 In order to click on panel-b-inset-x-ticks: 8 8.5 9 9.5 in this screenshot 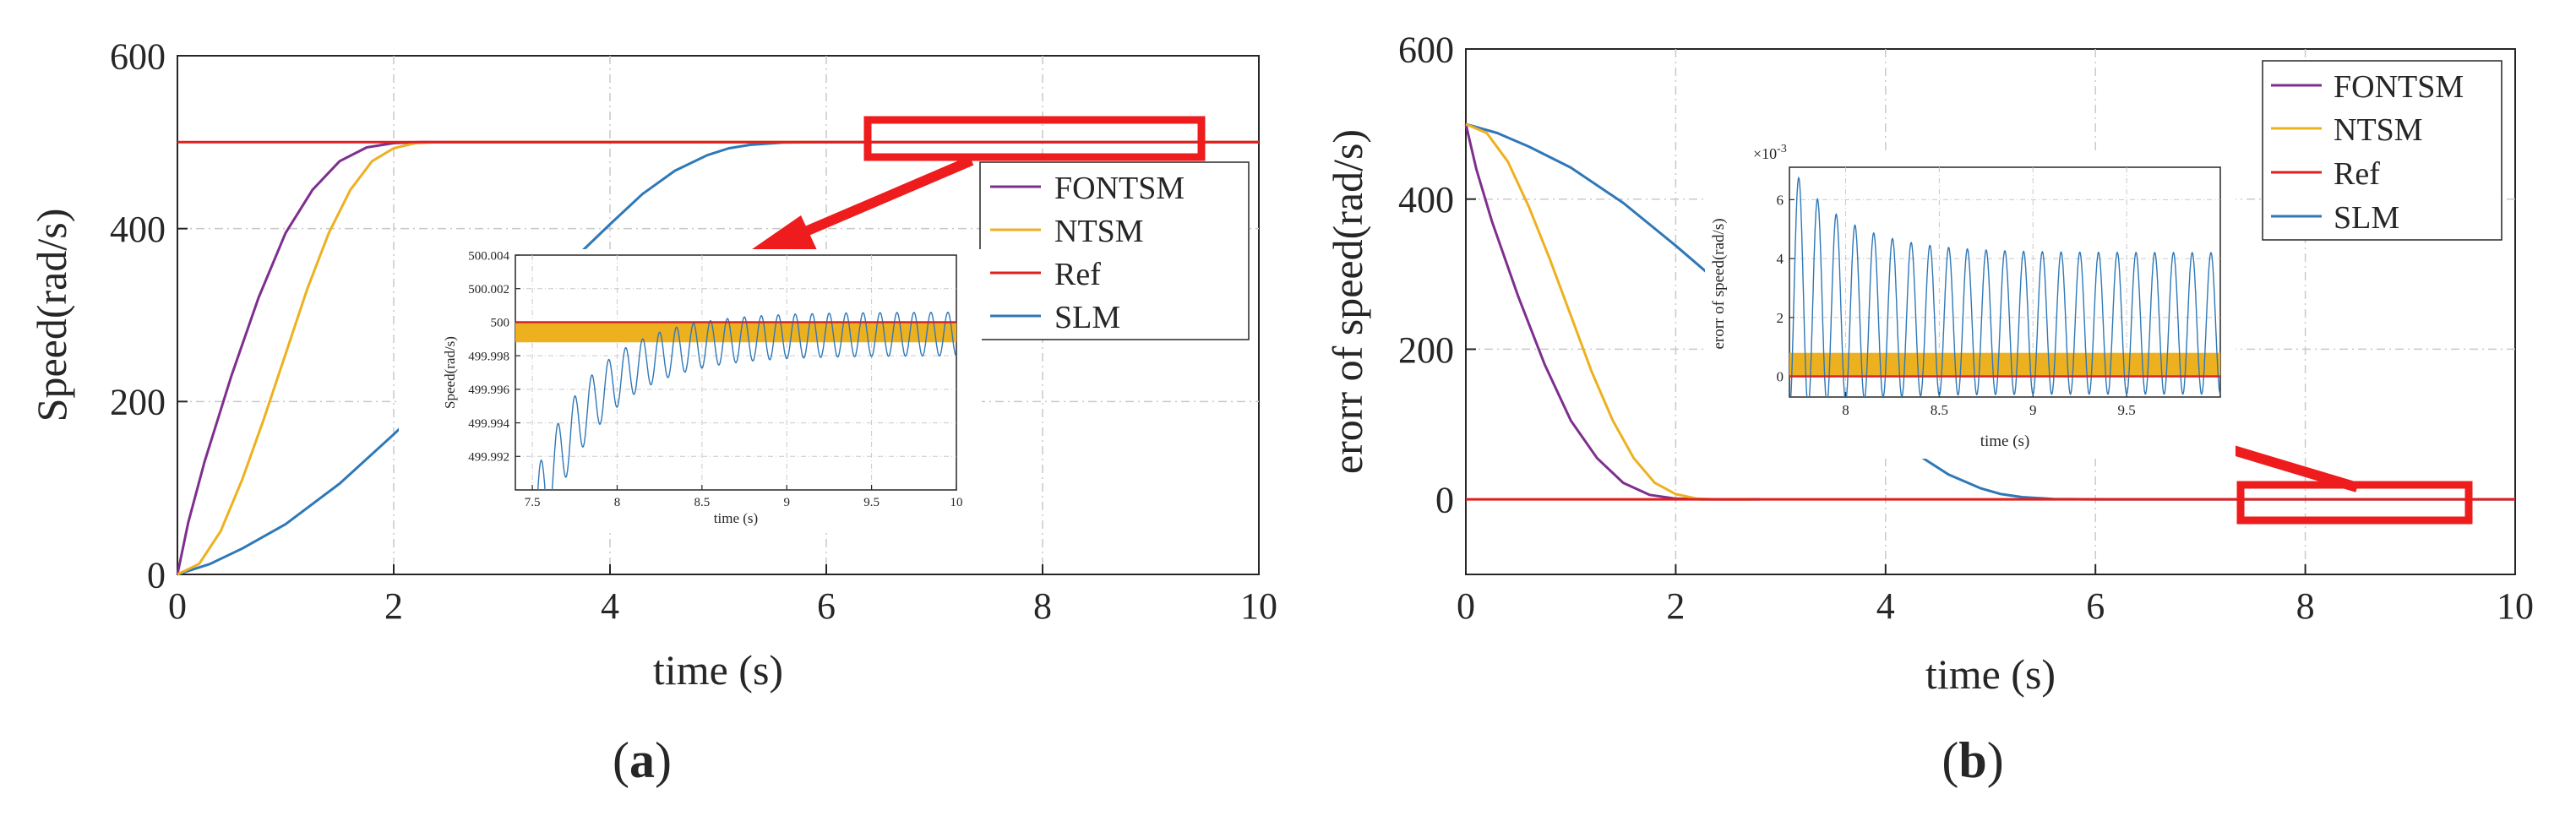, I will do `click(1989, 405)`.